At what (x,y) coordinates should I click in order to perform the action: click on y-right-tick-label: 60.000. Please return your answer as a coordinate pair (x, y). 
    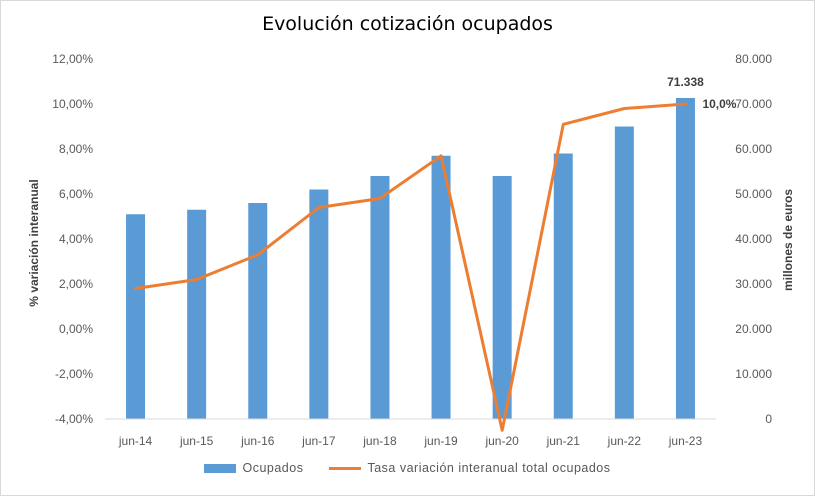
    Looking at the image, I should click on (753, 149).